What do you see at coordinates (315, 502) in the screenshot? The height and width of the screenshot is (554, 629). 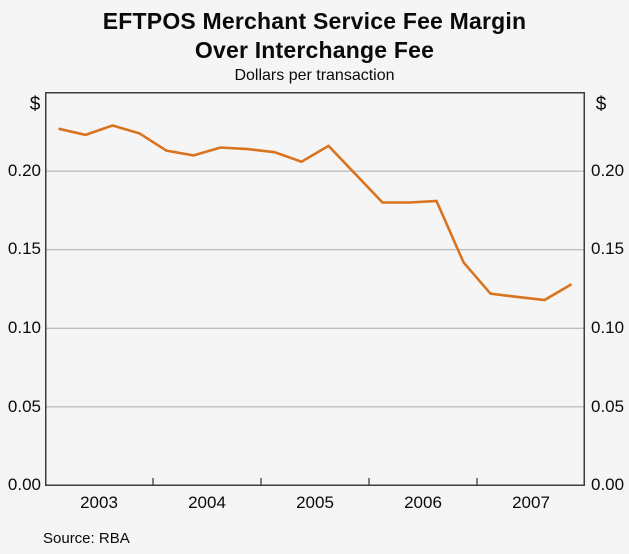 I see `x-axis-label-2005: 2005` at bounding box center [315, 502].